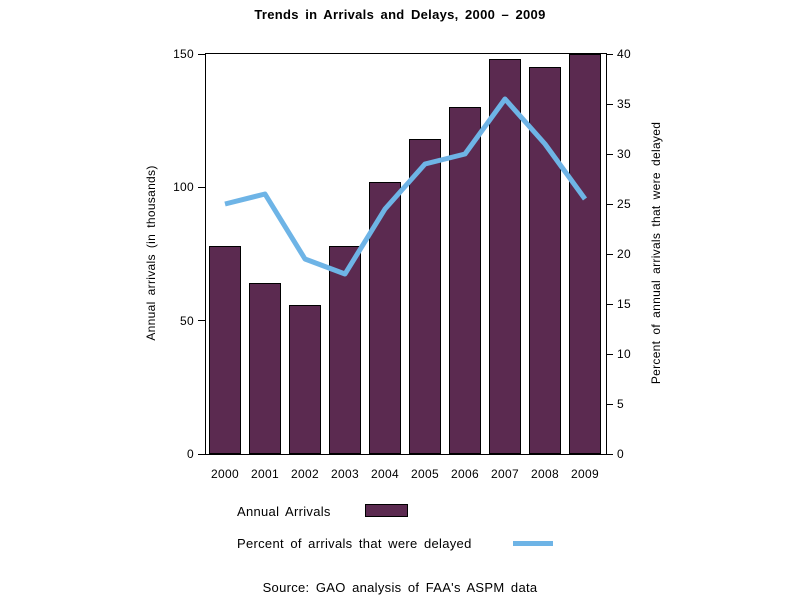  I want to click on x-axis-label-2002: 2002, so click(305, 474).